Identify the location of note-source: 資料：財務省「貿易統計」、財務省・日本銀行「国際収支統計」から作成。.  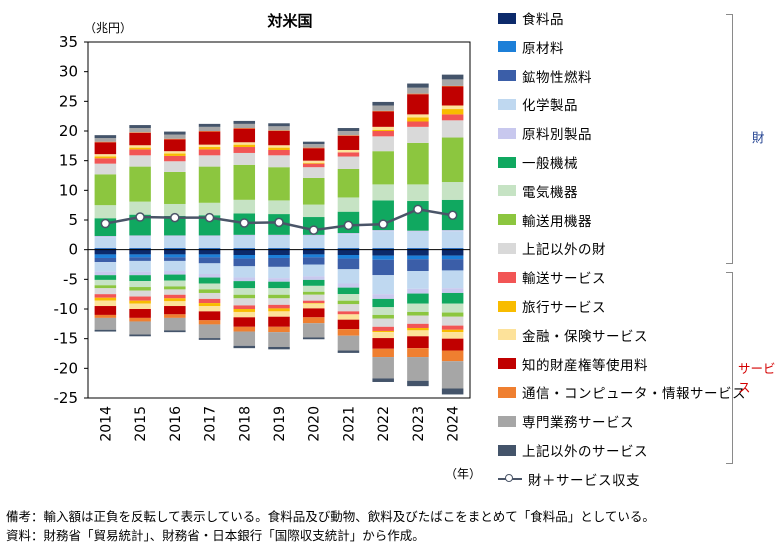
(215, 535).